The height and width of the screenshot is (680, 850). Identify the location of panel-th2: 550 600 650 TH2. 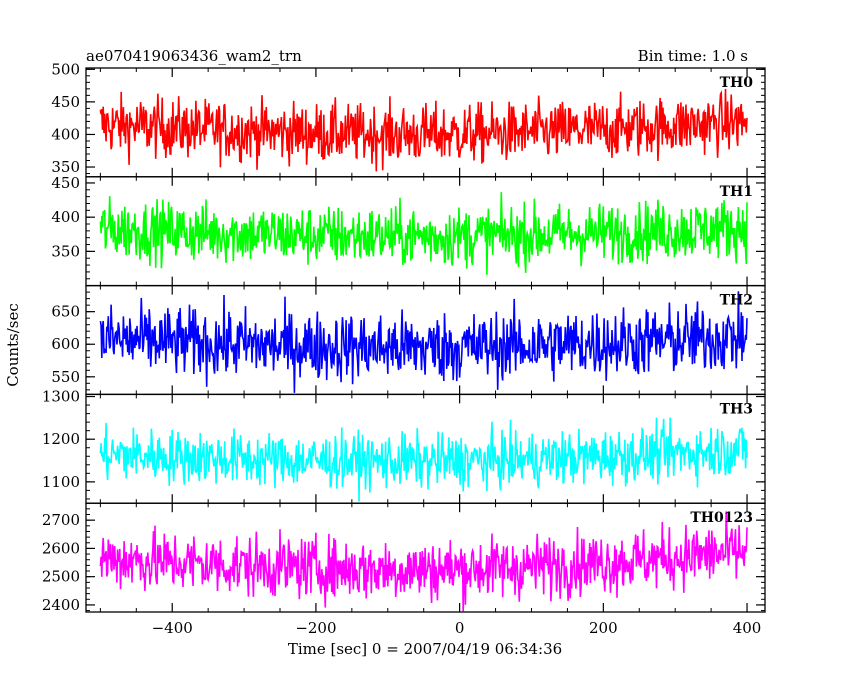
(408, 340).